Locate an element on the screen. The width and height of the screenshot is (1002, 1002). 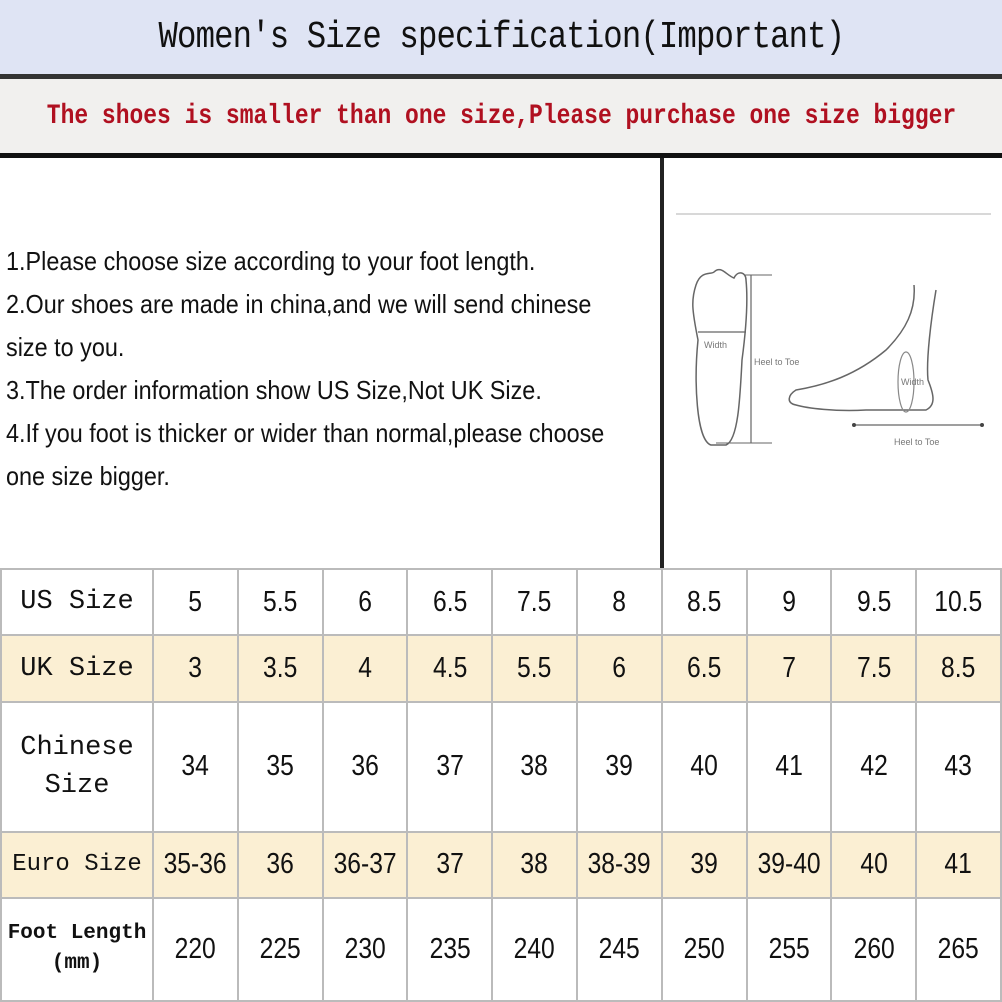
foot-side-view-icon is located at coordinates (862, 348).